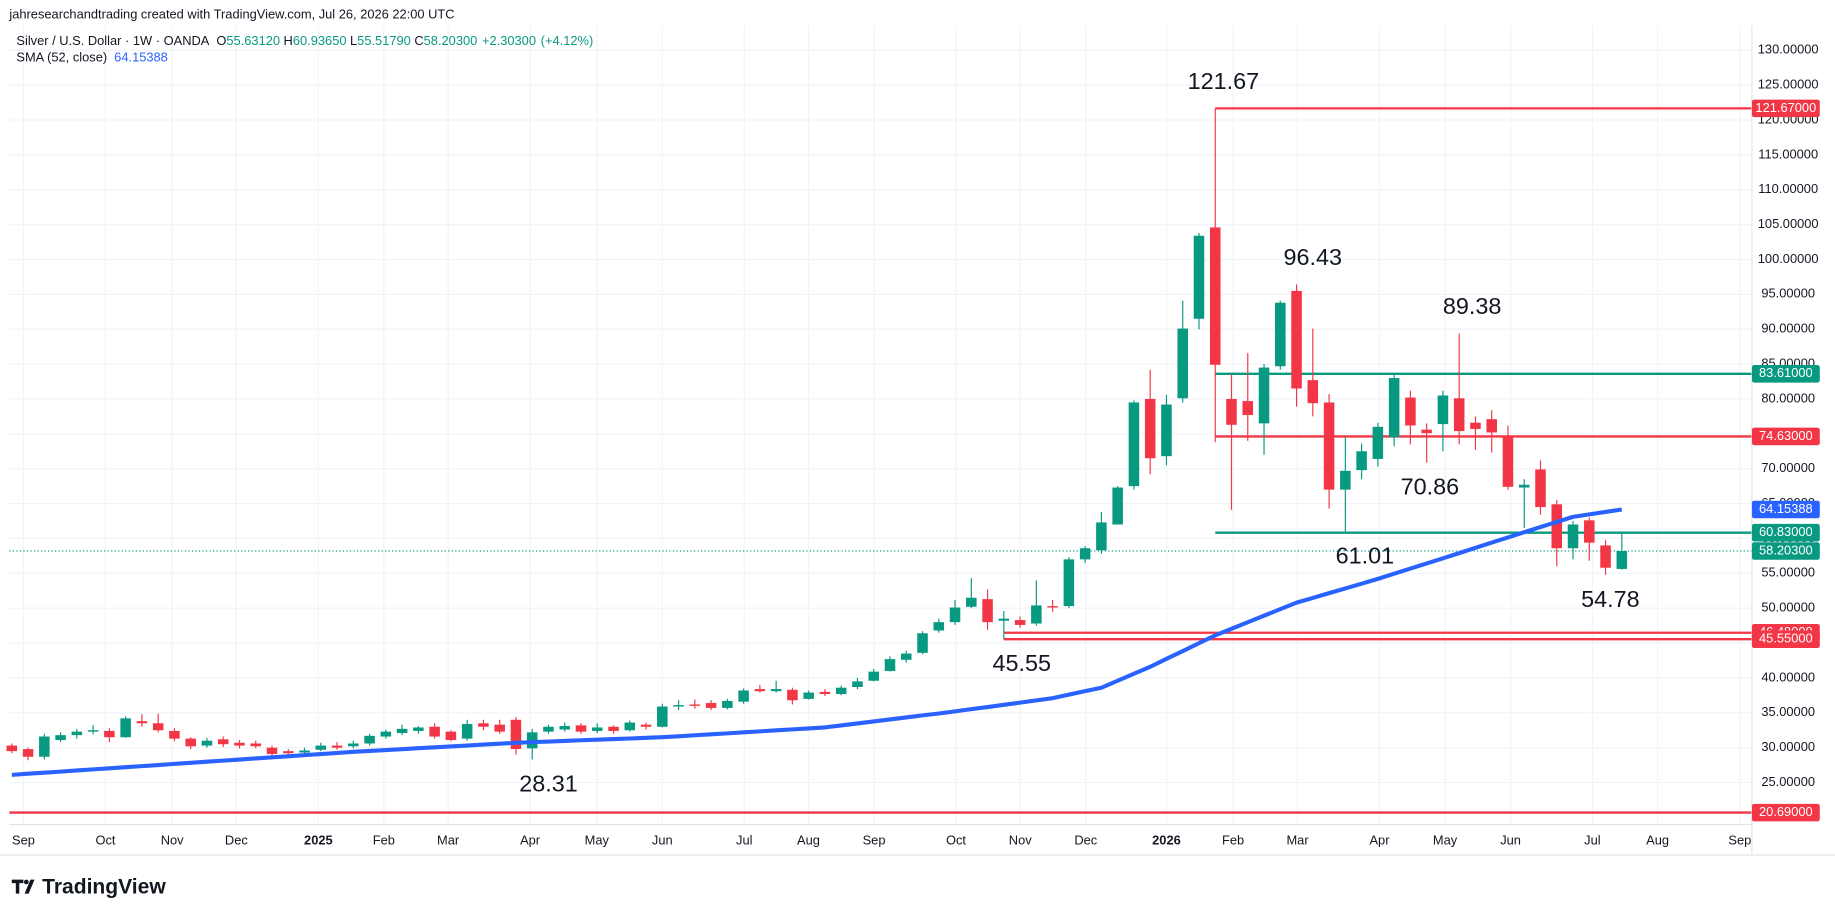 The image size is (1835, 917). Describe the element at coordinates (1085, 839) in the screenshot. I see `x-tick-label: Dec` at that location.